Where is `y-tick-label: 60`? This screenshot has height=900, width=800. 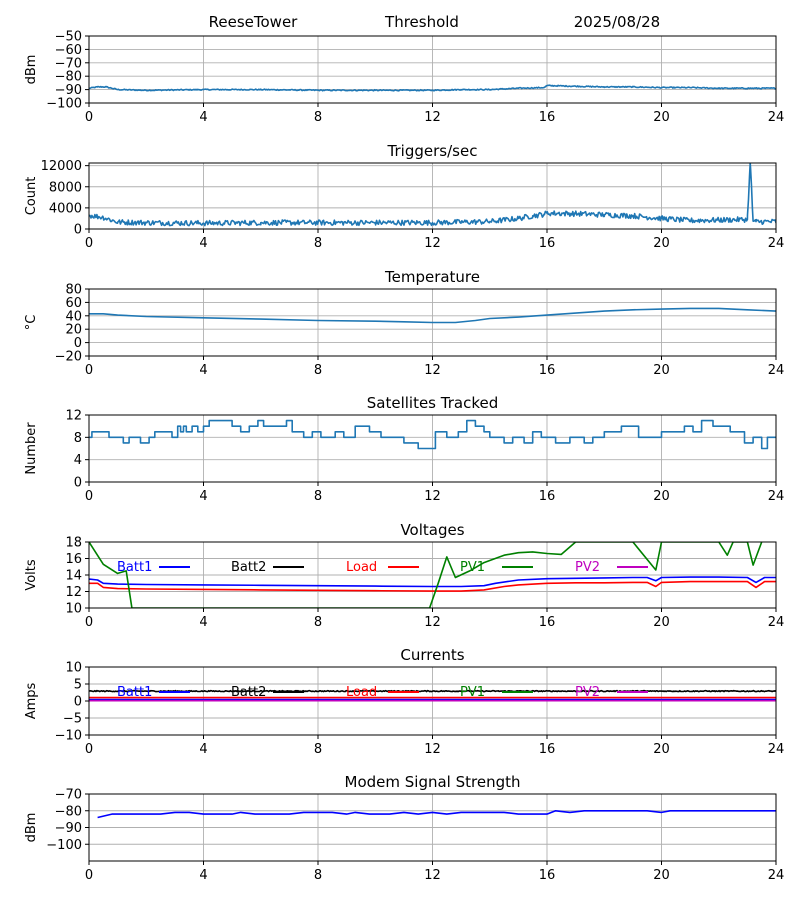
y-tick-label: 60 is located at coordinates (73, 303).